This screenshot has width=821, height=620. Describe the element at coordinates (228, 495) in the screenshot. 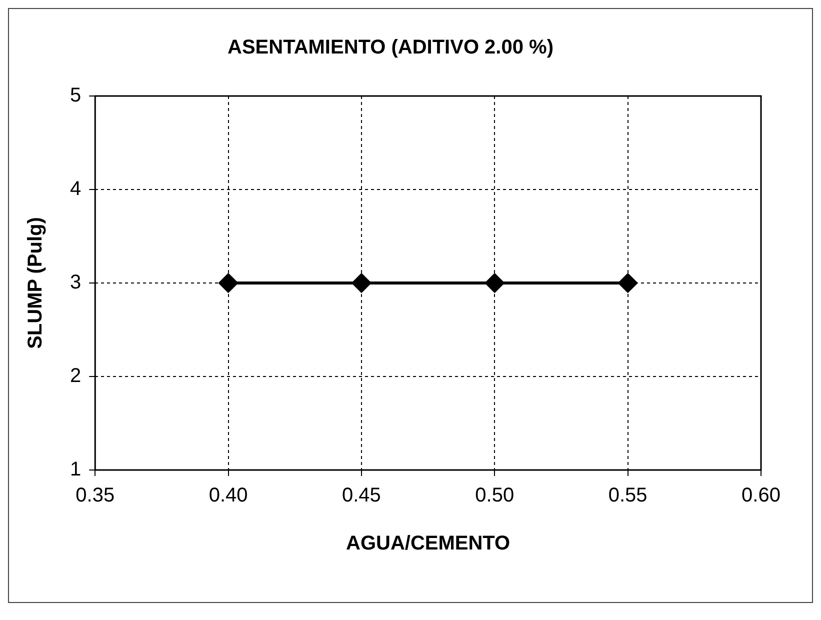

I see `x-tick-label: 0.40` at that location.